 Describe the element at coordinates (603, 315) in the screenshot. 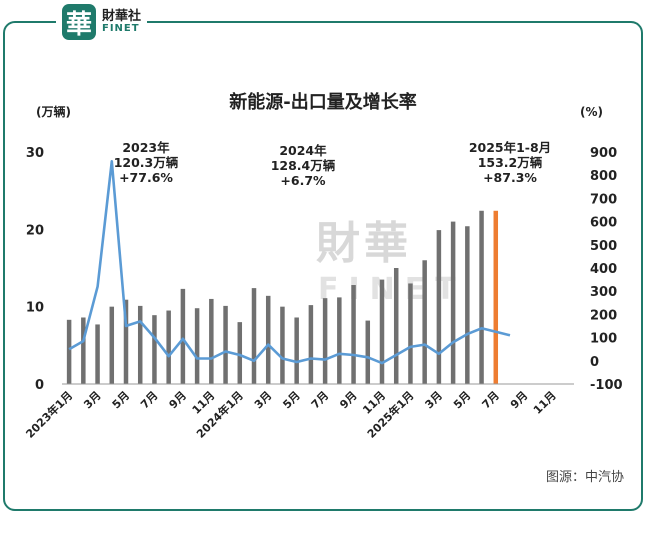

I see `y-right-tick-label: 200` at that location.